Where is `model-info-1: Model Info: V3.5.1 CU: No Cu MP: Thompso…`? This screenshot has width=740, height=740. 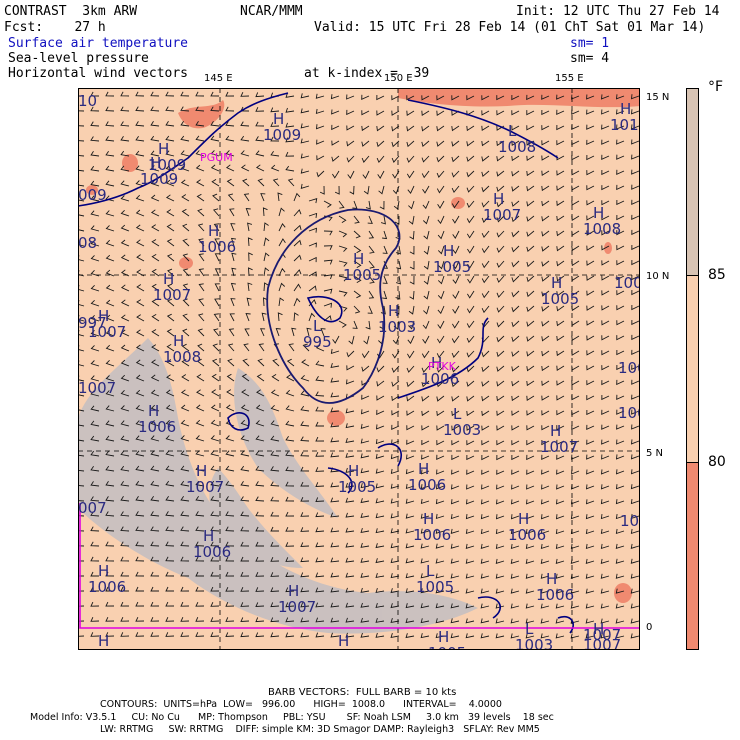
model-info-1: Model Info: V3.5.1 CU: No Cu MP: Thompso… is located at coordinates (292, 717).